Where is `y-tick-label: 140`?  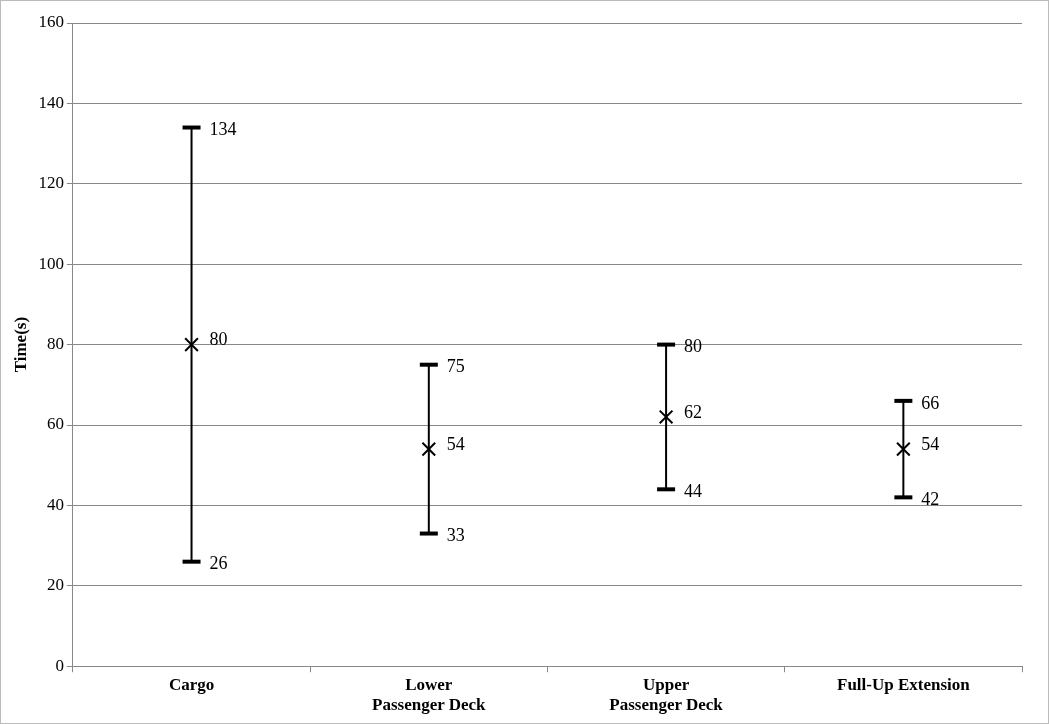
y-tick-label: 140 is located at coordinates (51, 102).